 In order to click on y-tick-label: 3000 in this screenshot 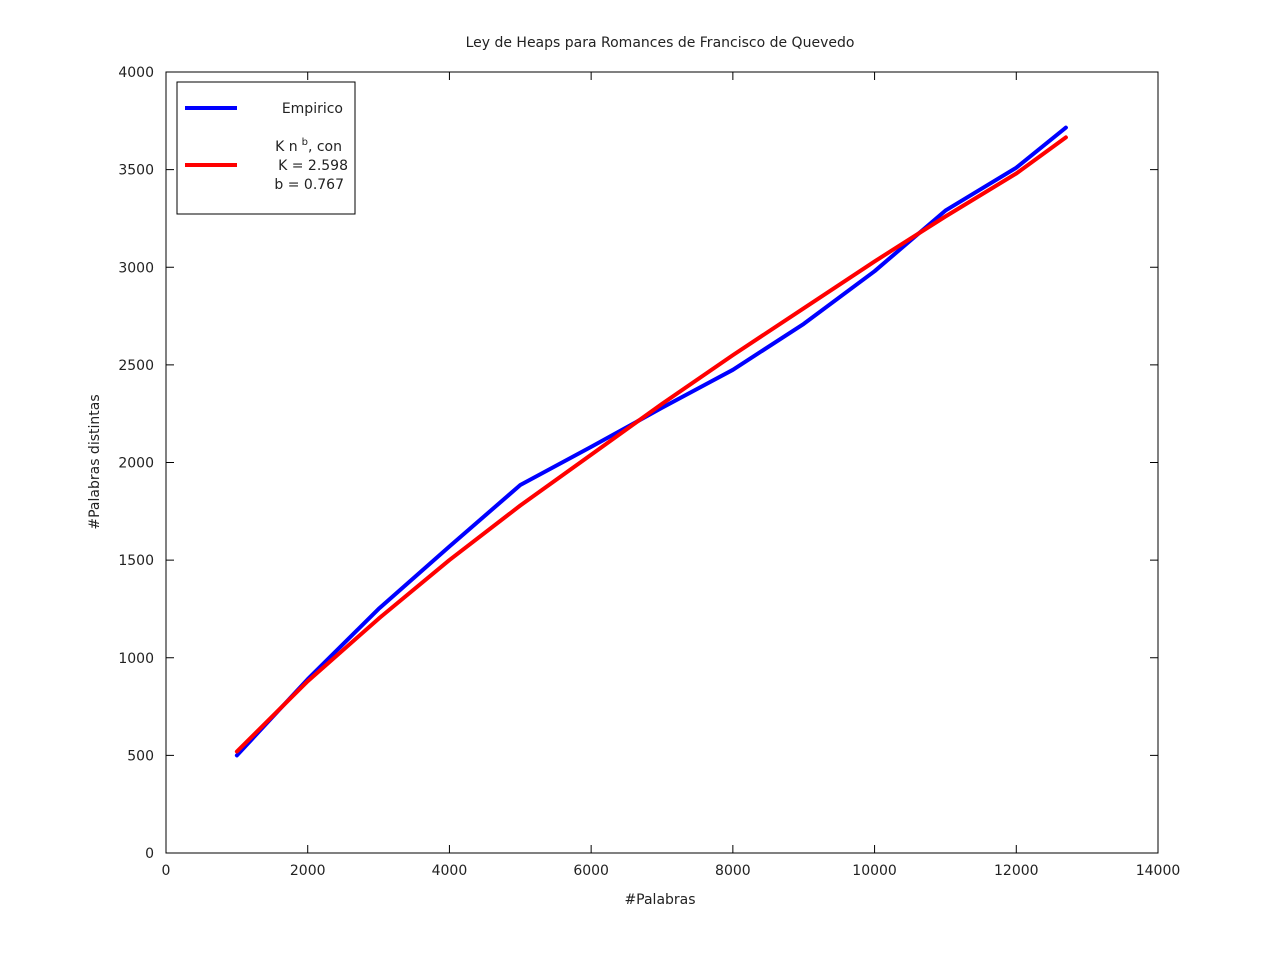, I will do `click(136, 268)`.